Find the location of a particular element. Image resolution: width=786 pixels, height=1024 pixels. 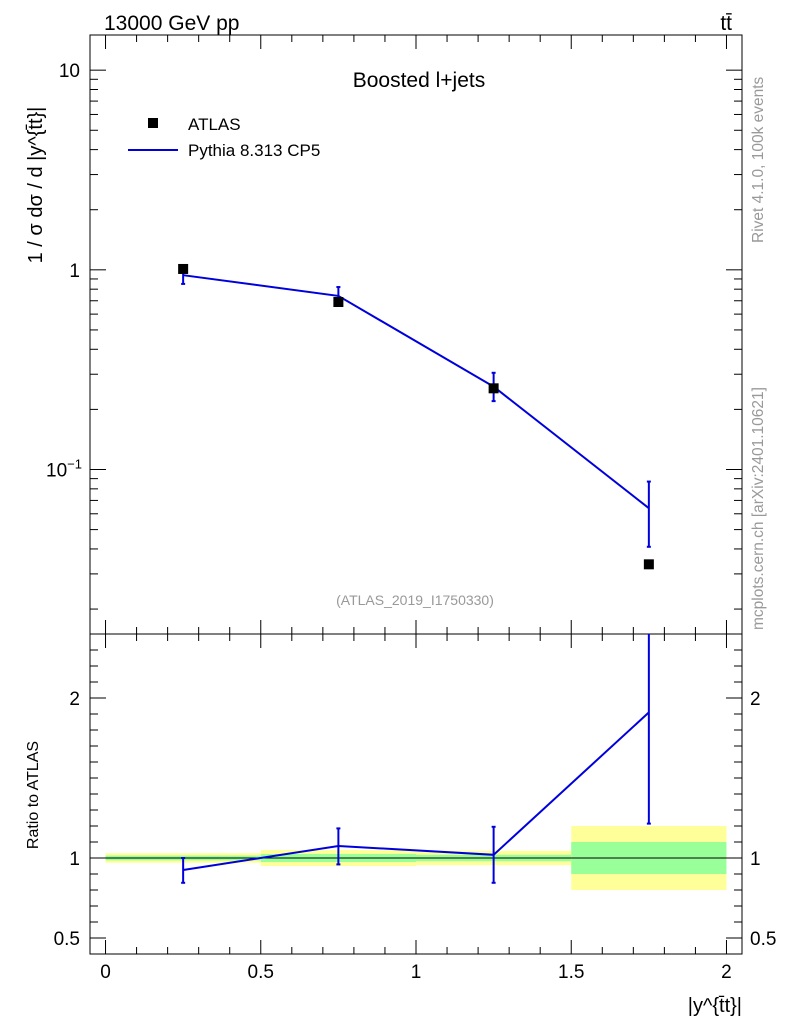

ratio-y-axis-label: Ratio to ATLAS is located at coordinates (33, 795).